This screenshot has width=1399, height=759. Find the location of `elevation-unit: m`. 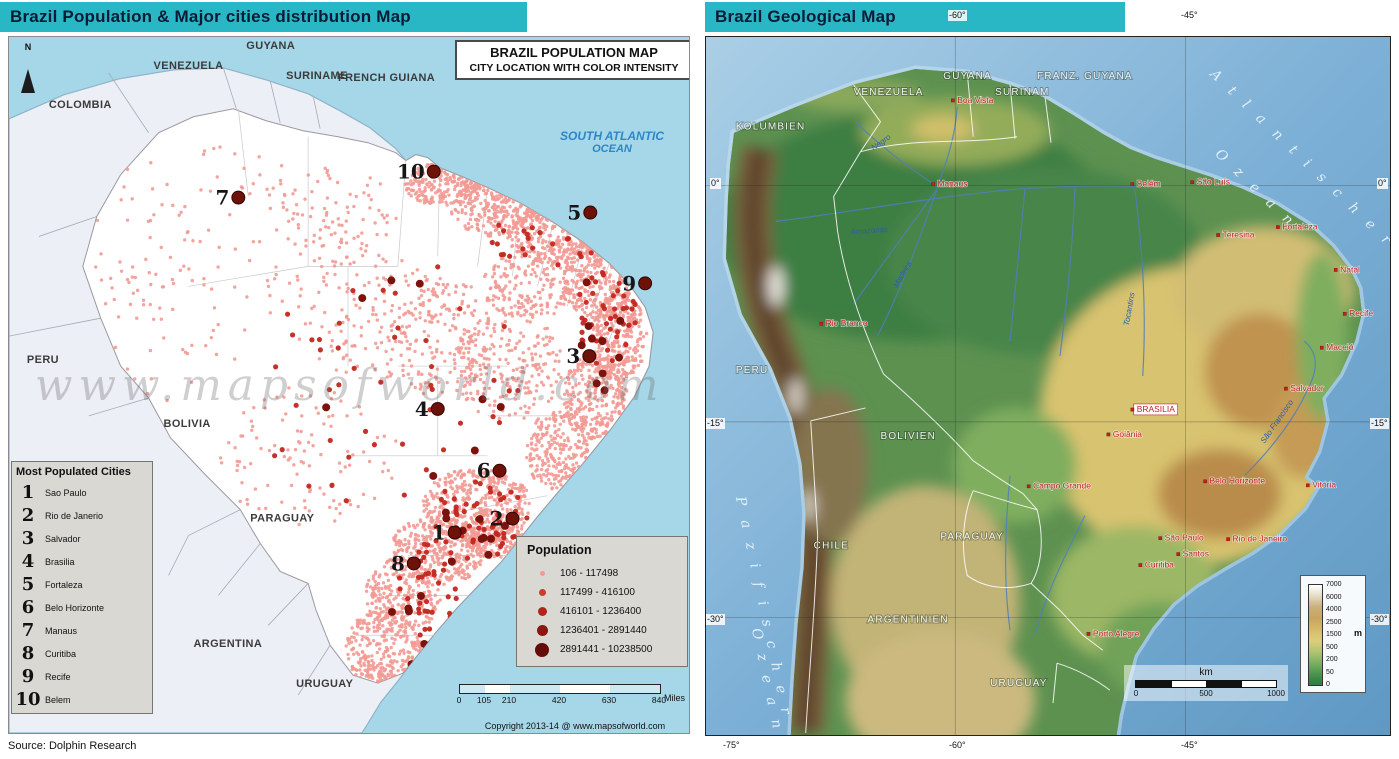

elevation-unit: m is located at coordinates (1357, 633).